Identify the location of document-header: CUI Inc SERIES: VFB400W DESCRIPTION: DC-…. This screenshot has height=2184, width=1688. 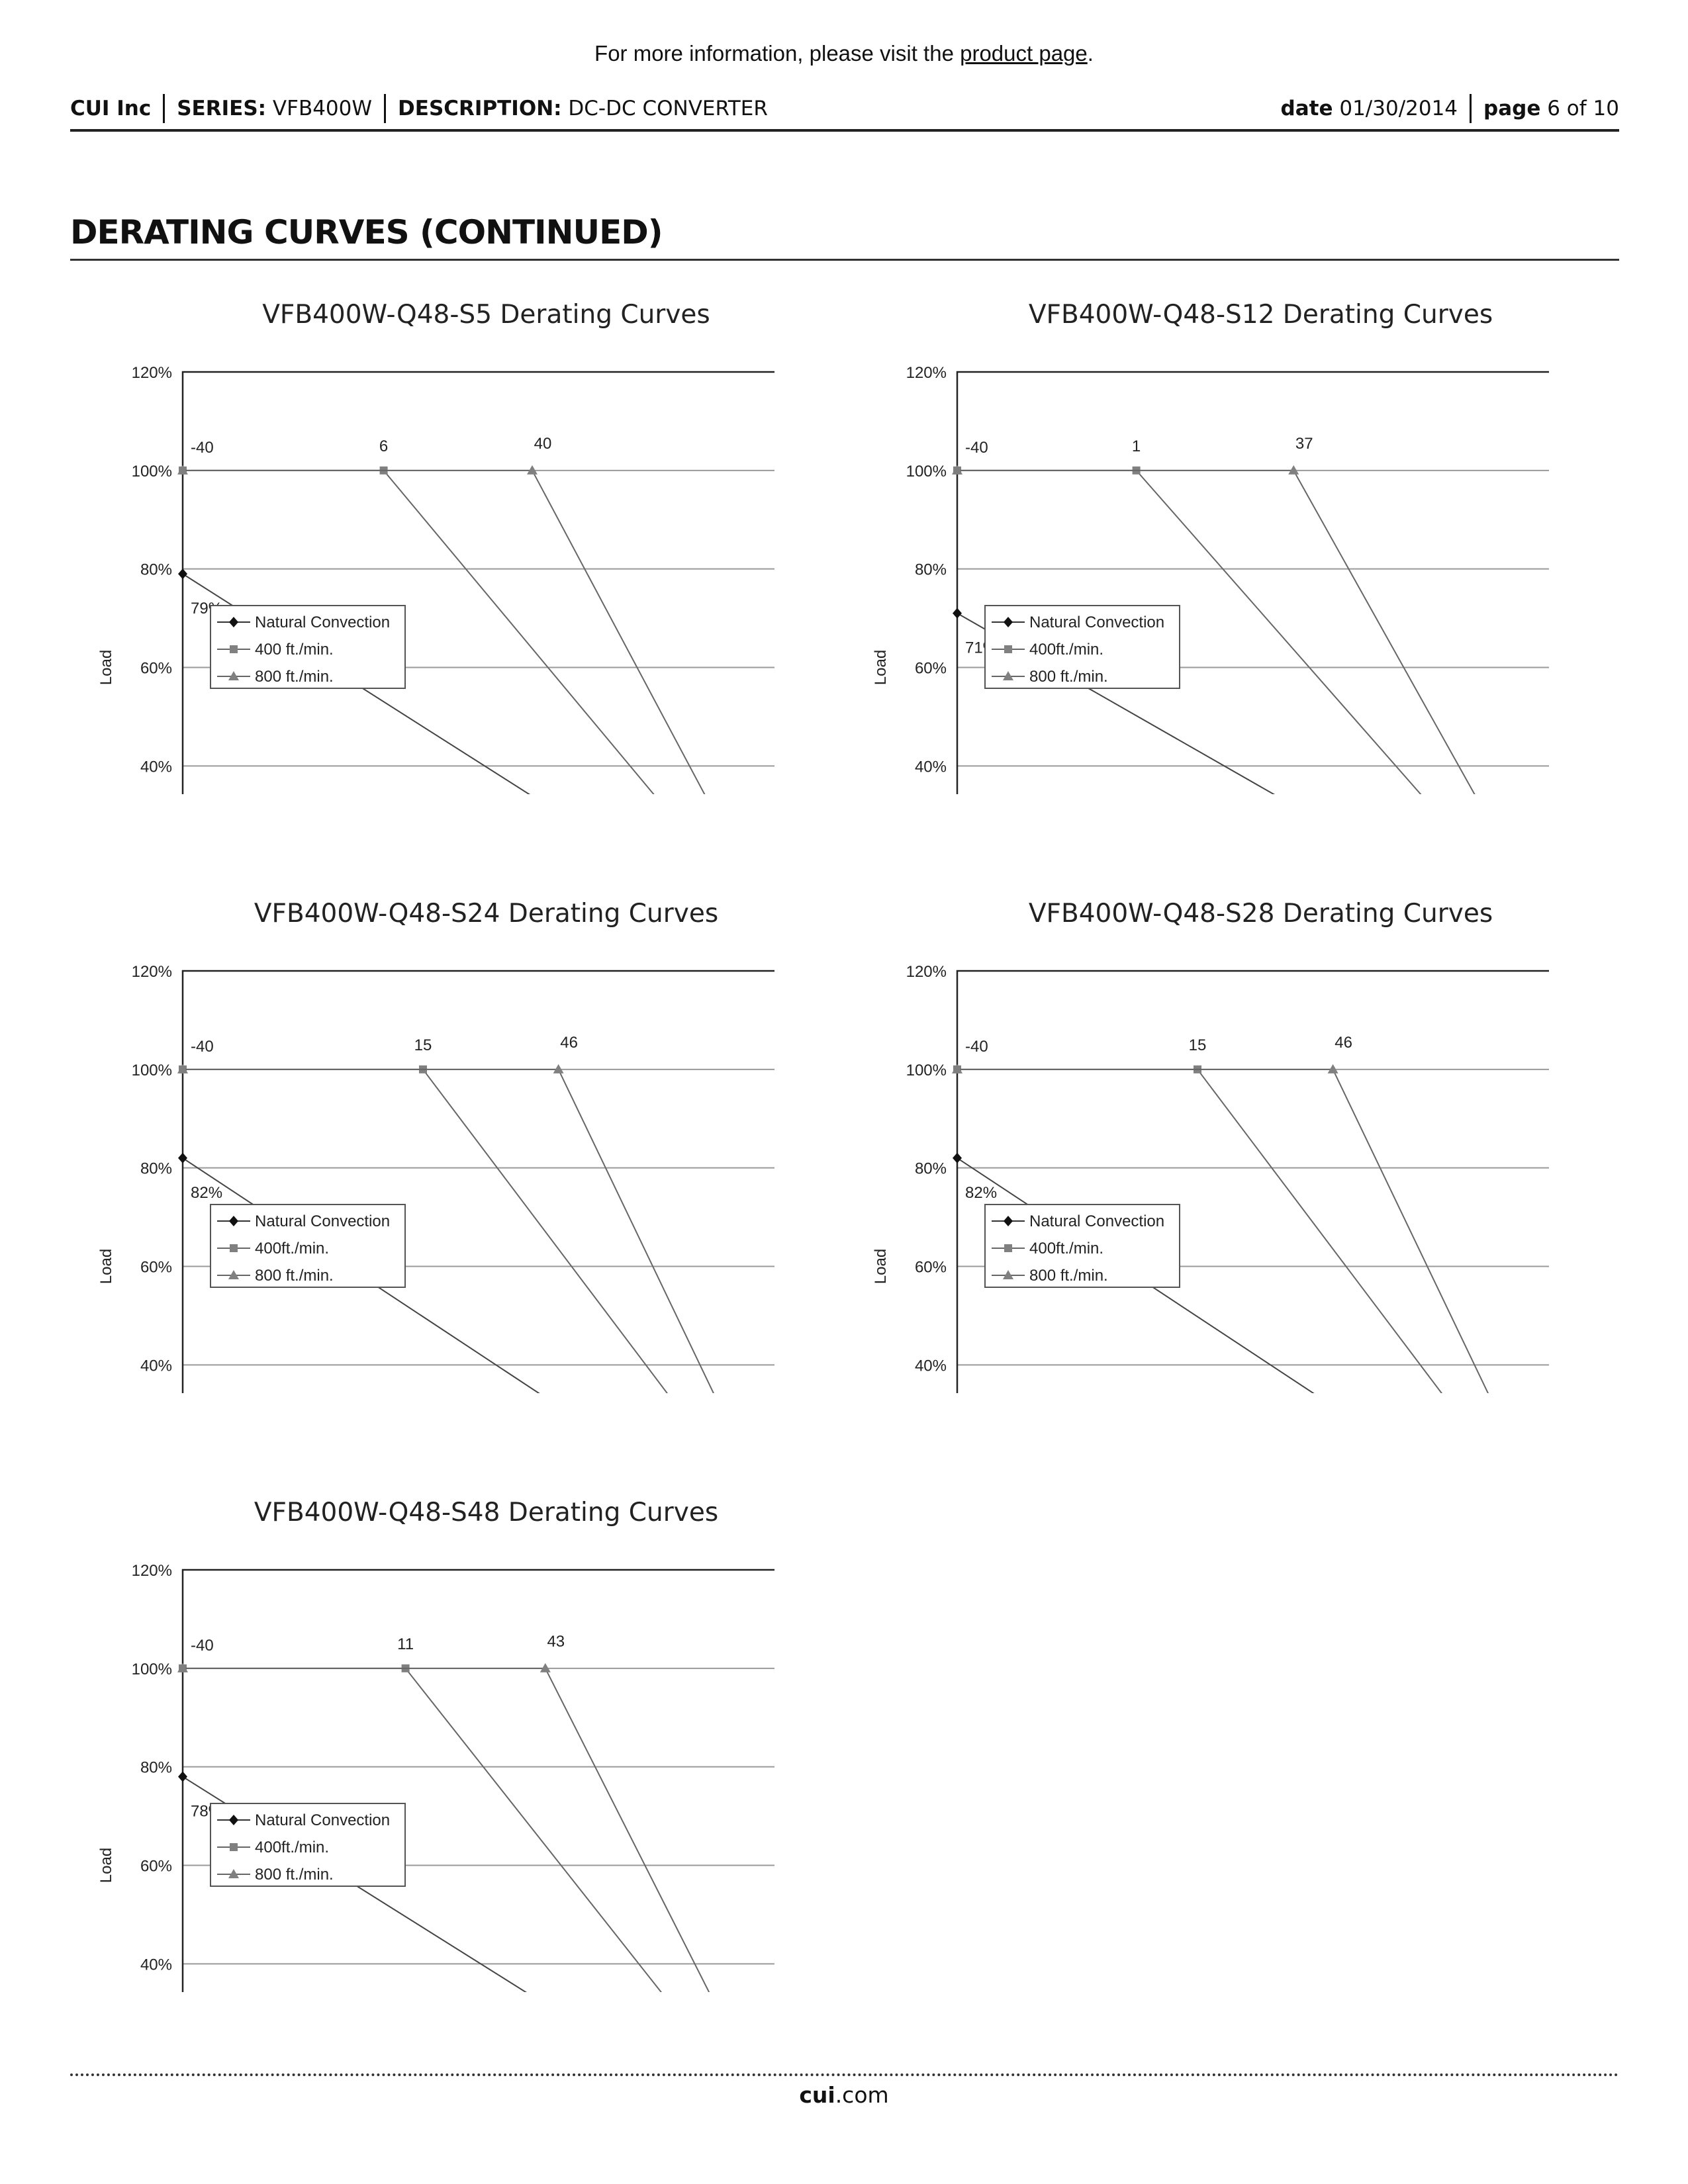
(844, 108).